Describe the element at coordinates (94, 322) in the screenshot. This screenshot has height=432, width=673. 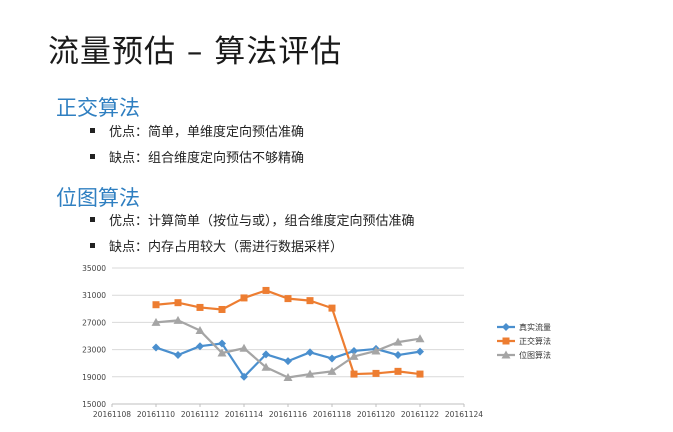
I see `y-tick-label: 27000` at that location.